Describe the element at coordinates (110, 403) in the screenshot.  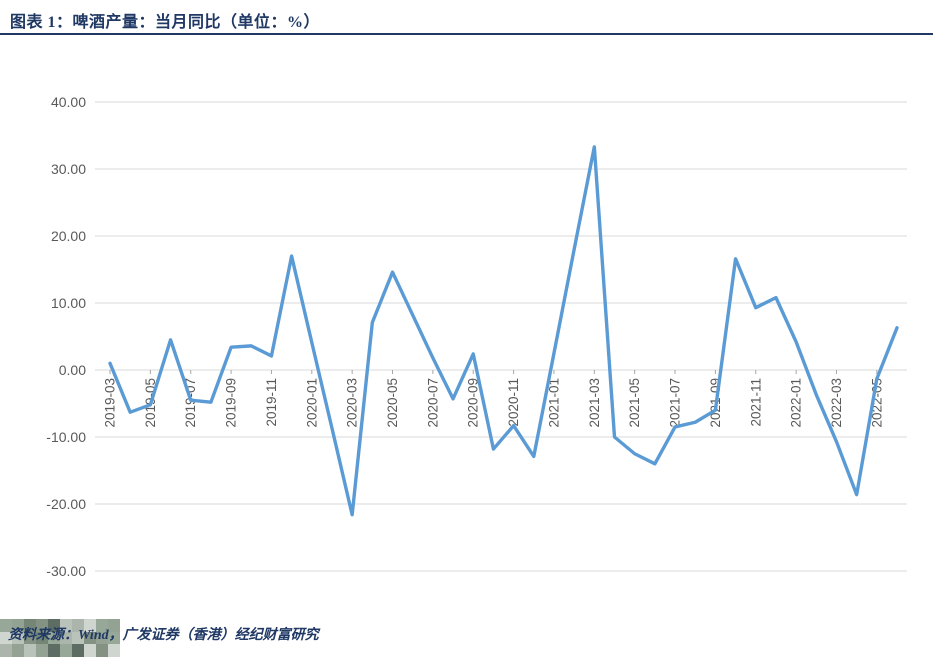
I see `svg-text: 2019-03` at that location.